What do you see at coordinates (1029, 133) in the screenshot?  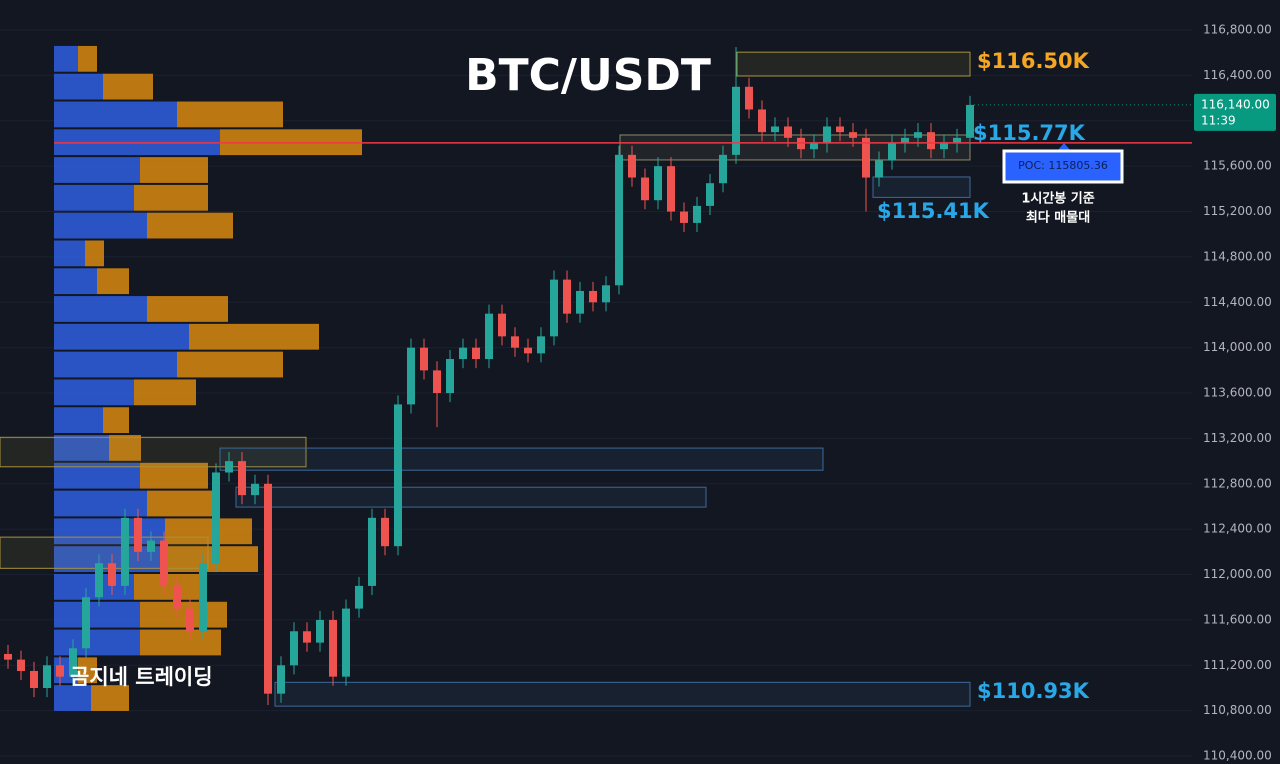 I see `zone-label: $115.77K` at bounding box center [1029, 133].